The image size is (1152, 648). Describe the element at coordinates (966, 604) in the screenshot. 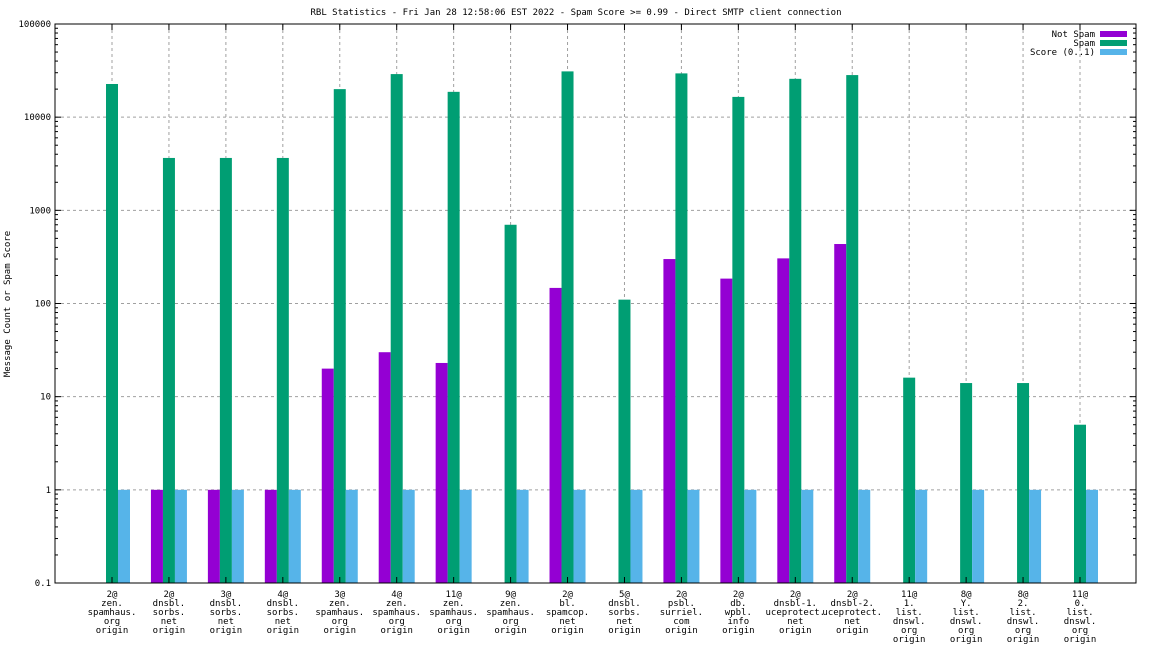

I see `x-tick-label-line: Y.` at that location.